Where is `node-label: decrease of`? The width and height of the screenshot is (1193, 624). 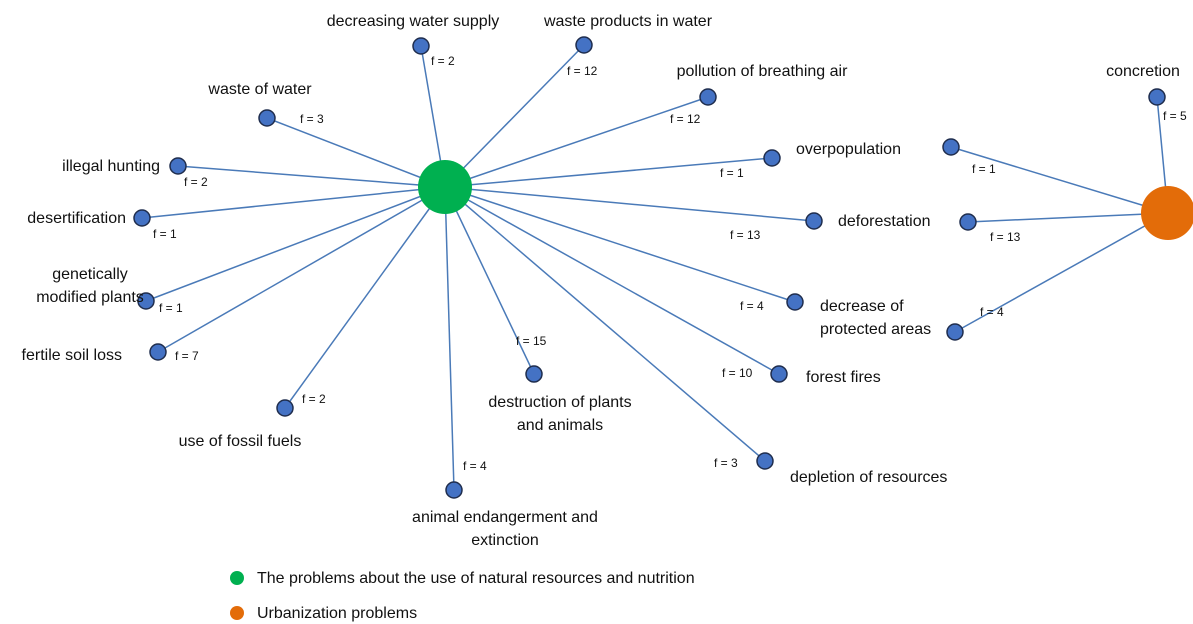
node-label: decrease of is located at coordinates (862, 306).